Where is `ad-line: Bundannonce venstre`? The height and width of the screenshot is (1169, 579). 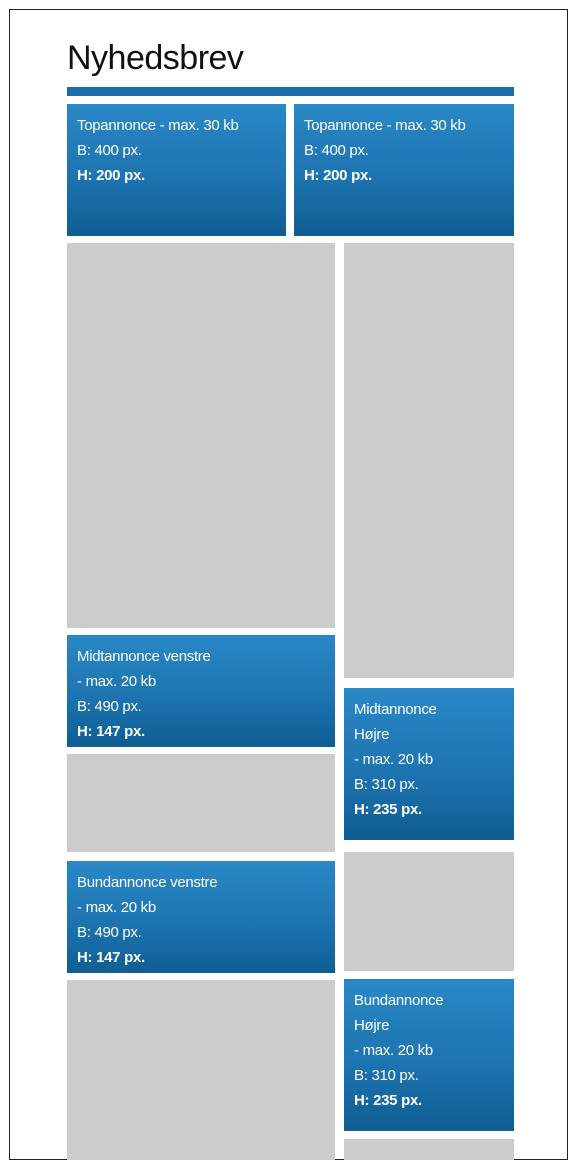
ad-line: Bundannonce venstre is located at coordinates (147, 882).